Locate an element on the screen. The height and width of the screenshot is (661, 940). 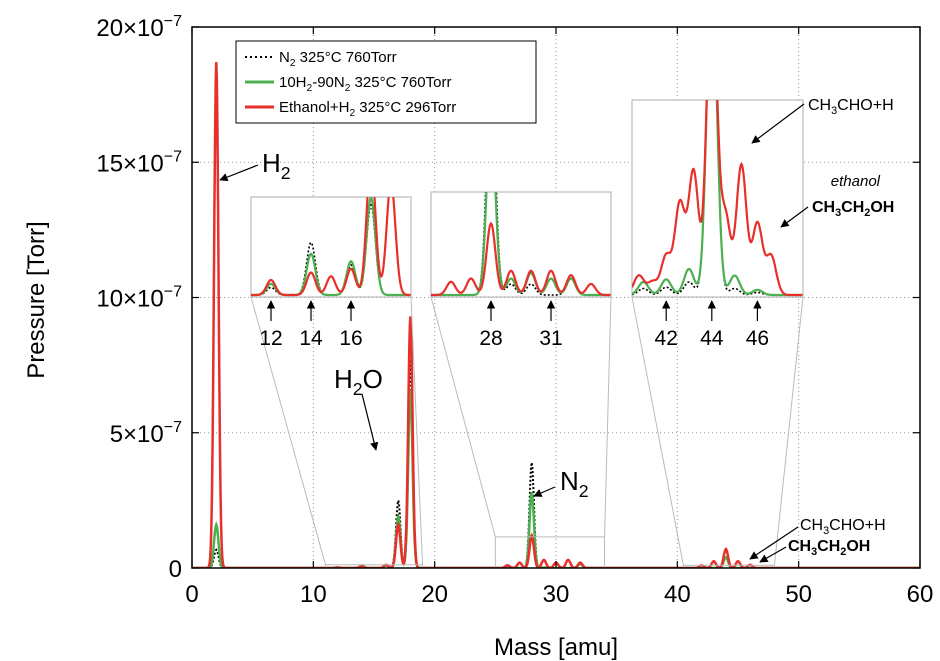
legend-entry-ethanol: Ethanol+H2 325°C 296Torr is located at coordinates (367, 109).